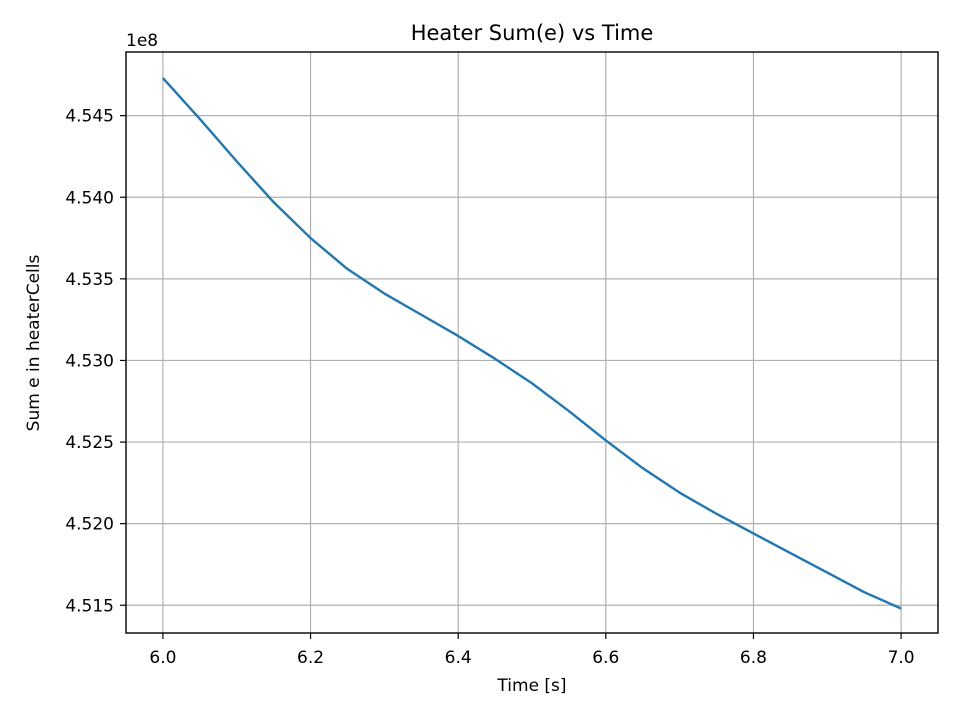 The height and width of the screenshot is (720, 960). I want to click on y-tick-label: 4.530, so click(89, 361).